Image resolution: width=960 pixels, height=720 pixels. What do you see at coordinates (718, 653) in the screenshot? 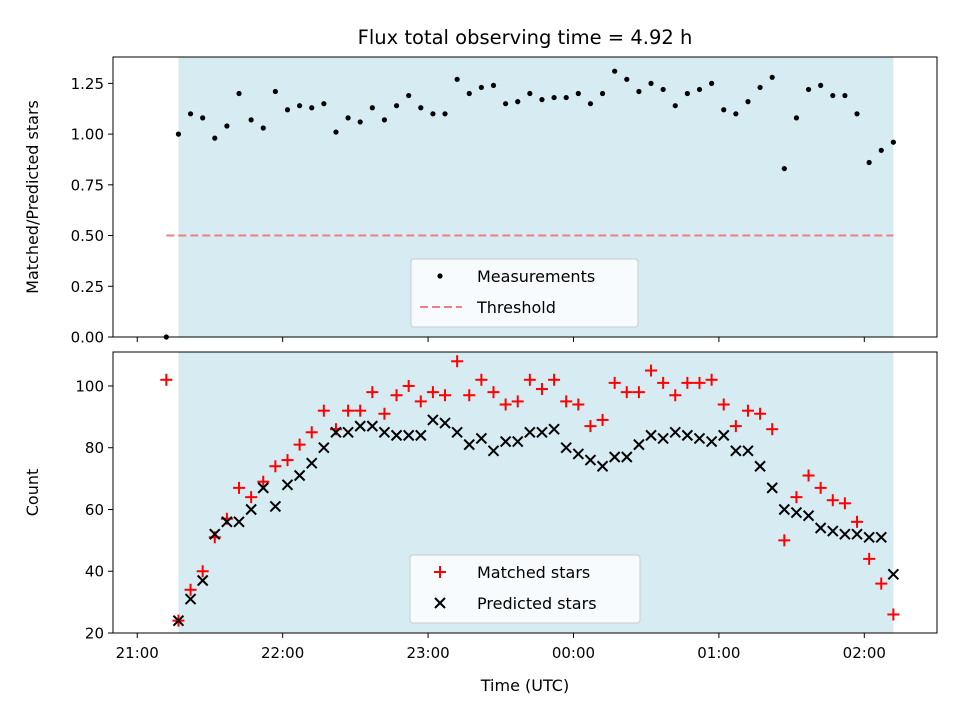
I see `x-tick-label: 01:00` at bounding box center [718, 653].